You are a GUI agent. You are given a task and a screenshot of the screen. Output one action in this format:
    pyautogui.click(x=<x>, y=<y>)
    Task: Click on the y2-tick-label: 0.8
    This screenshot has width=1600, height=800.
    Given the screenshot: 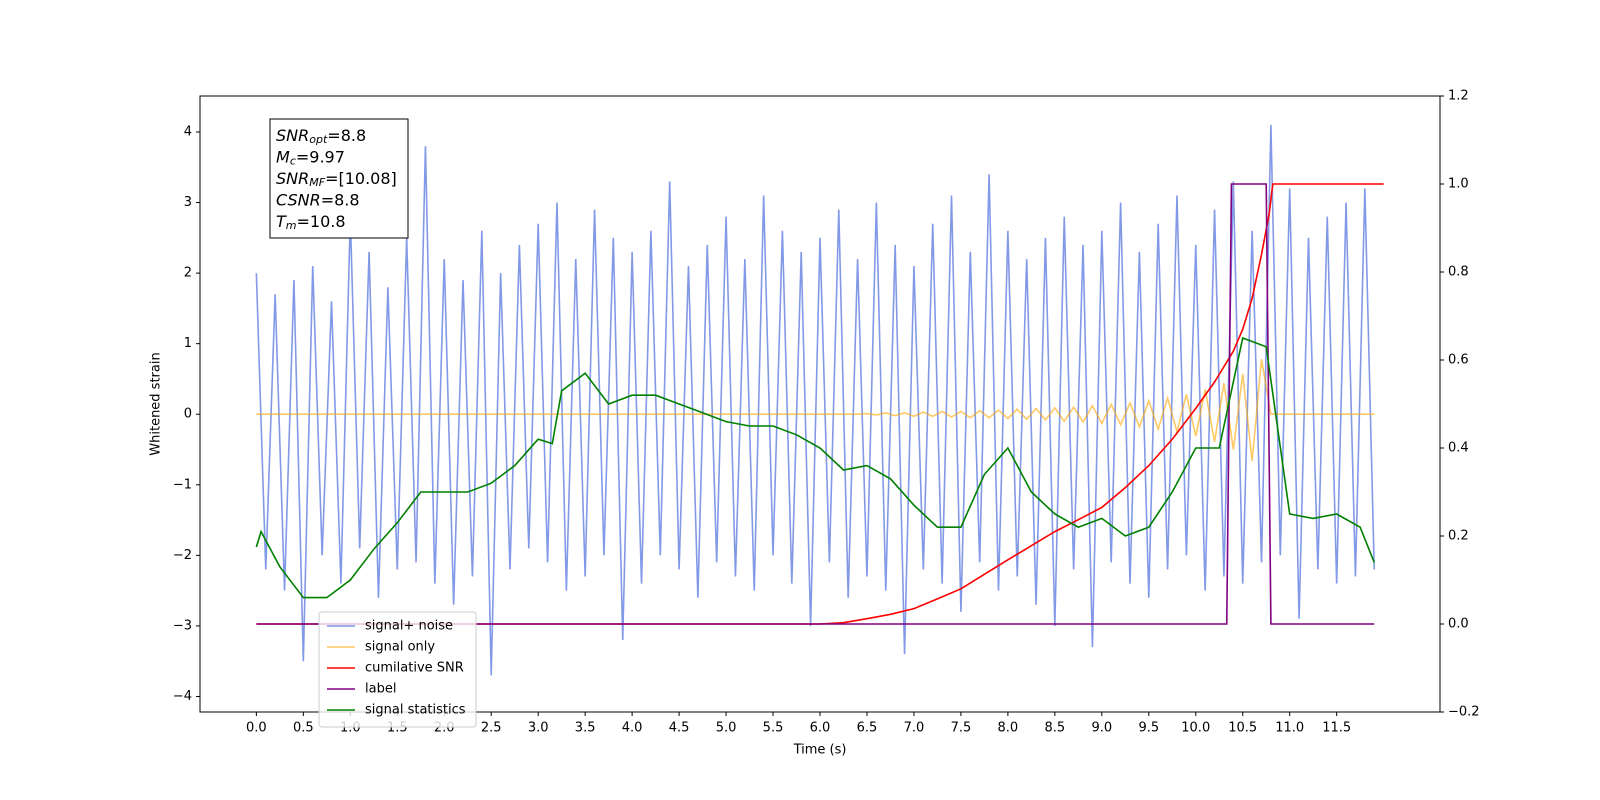 What is the action you would take?
    pyautogui.click(x=1458, y=272)
    